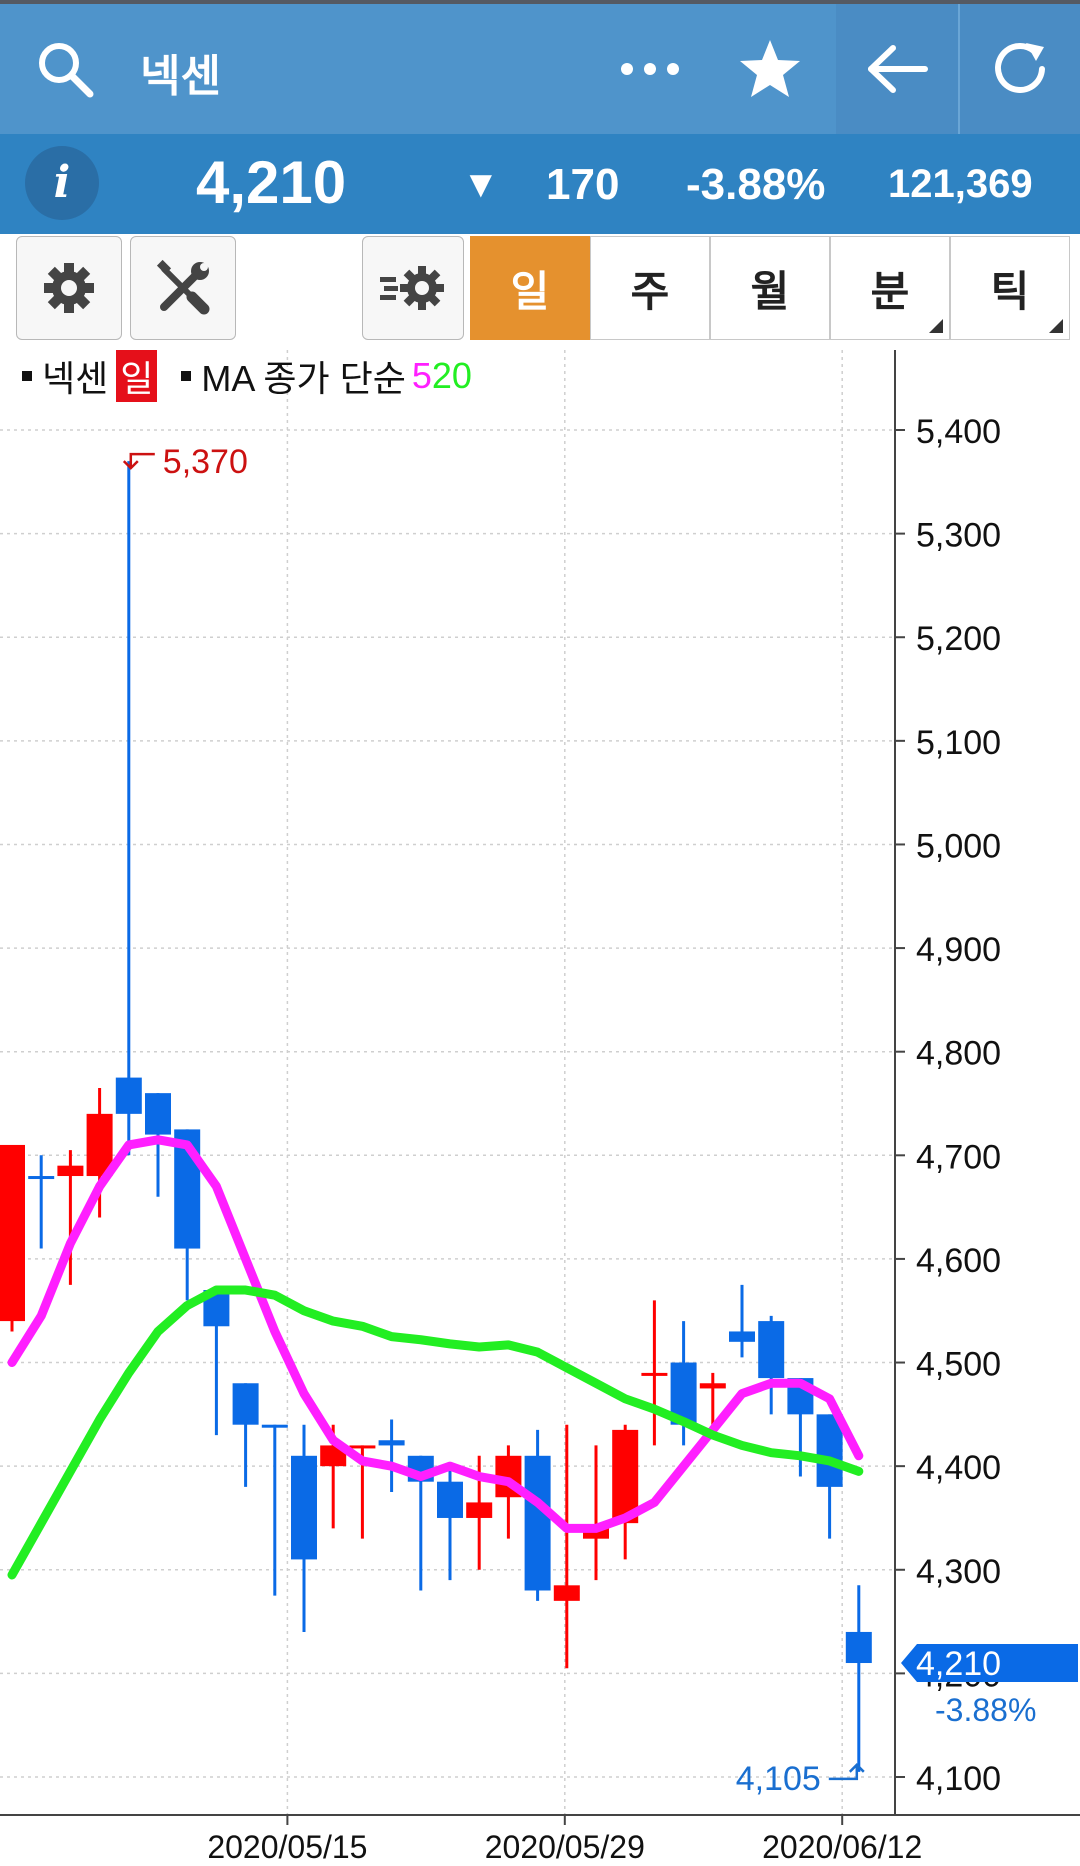 The image size is (1080, 1866). Describe the element at coordinates (890, 291) in the screenshot. I see `tab-minute-label: 분` at that location.